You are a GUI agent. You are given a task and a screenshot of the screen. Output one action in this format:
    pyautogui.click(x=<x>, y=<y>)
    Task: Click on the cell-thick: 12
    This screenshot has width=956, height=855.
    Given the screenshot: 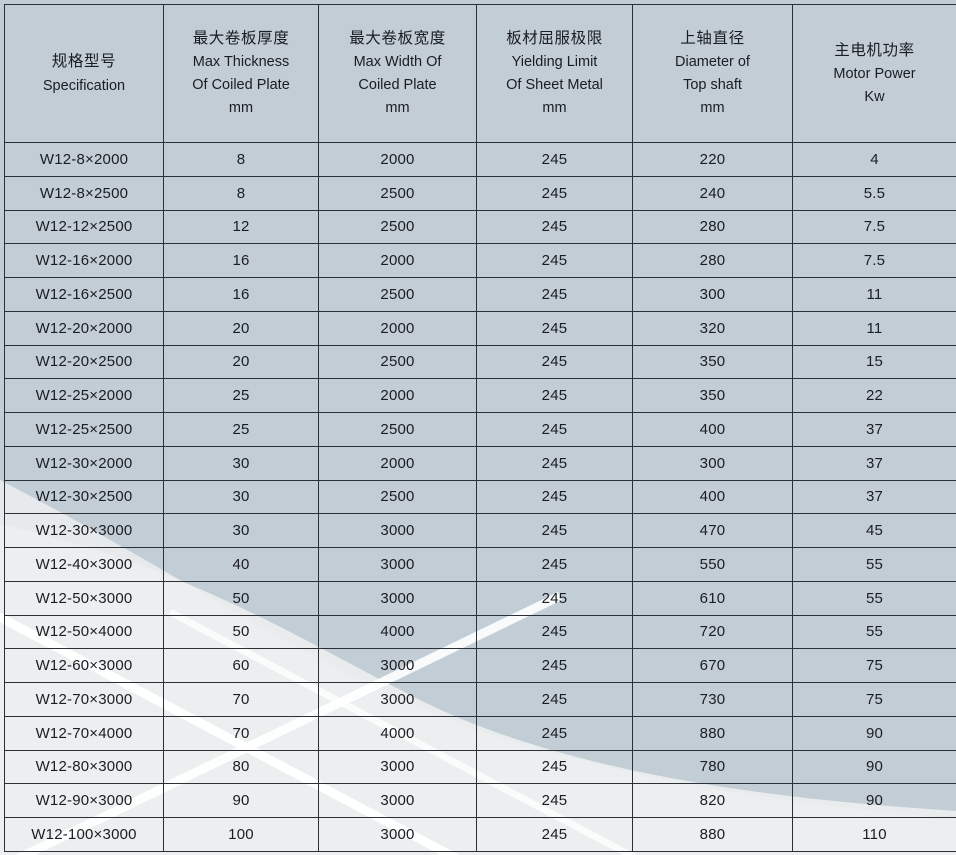 What is the action you would take?
    pyautogui.click(x=241, y=227)
    